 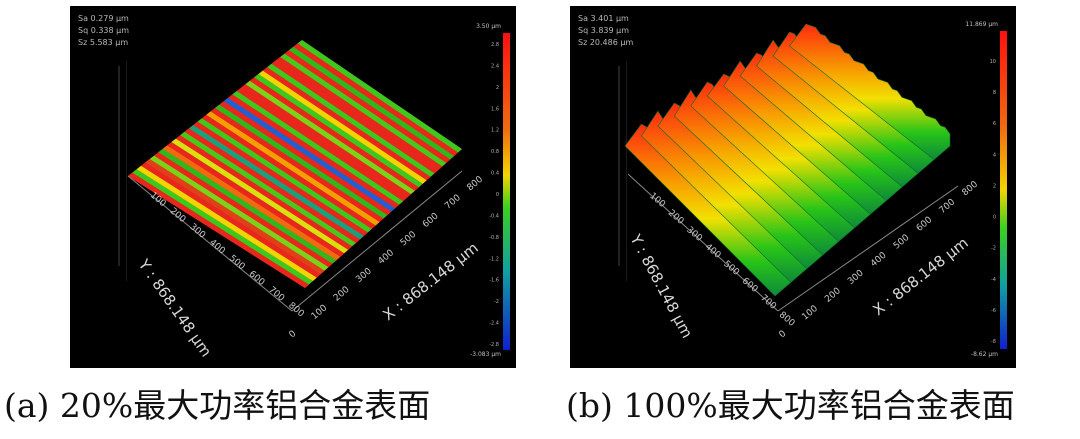 I want to click on y-tick-label: 500, so click(x=237, y=263).